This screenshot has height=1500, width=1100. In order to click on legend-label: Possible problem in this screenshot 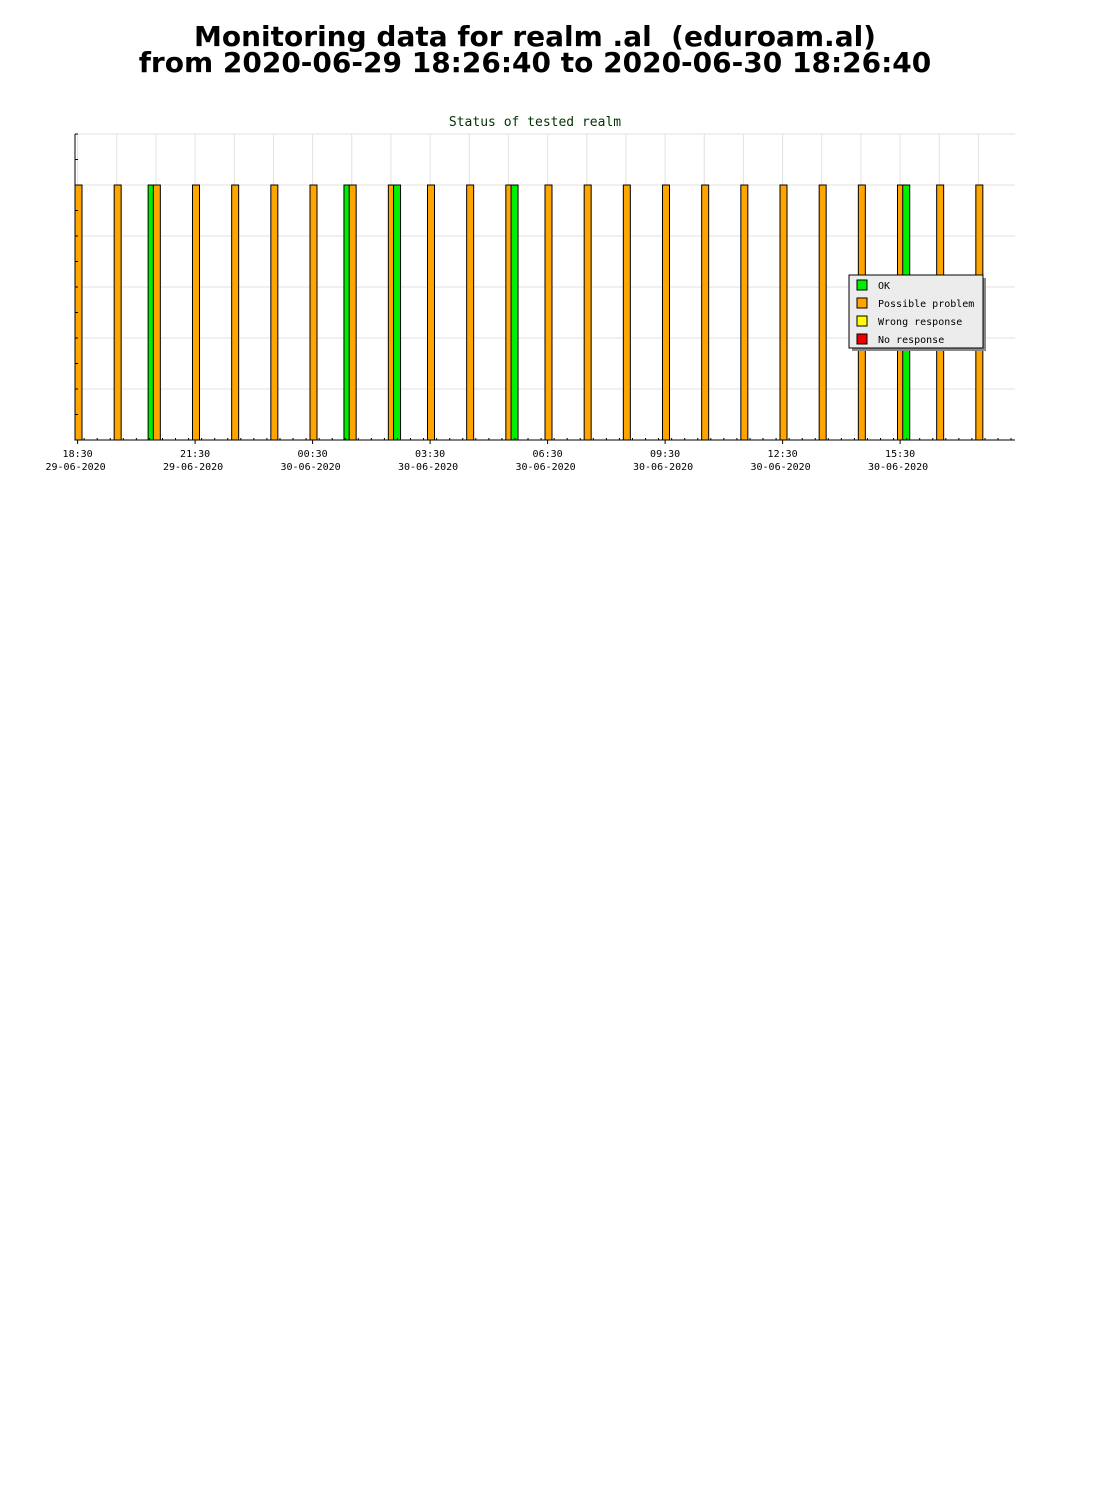, I will do `click(926, 304)`.